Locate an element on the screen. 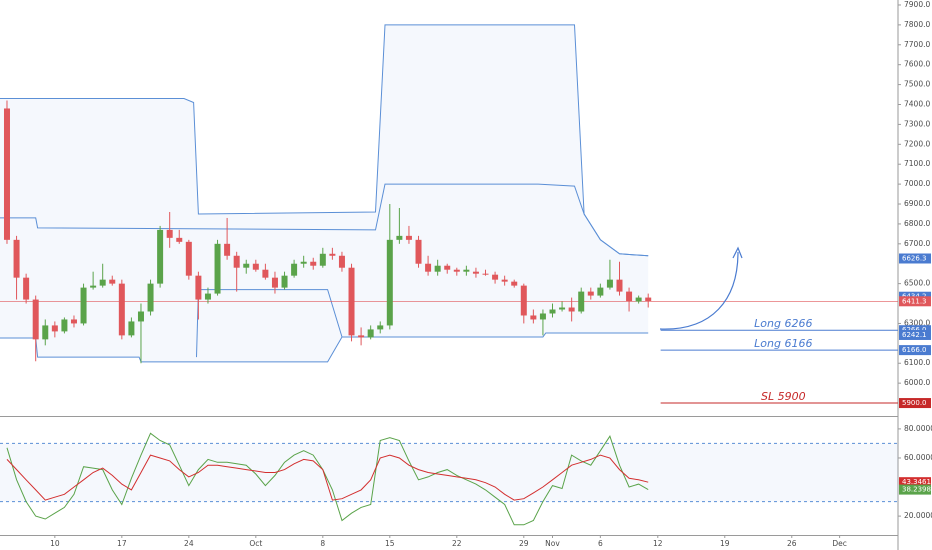  price-tag-label: 38.2398 is located at coordinates (916, 490).